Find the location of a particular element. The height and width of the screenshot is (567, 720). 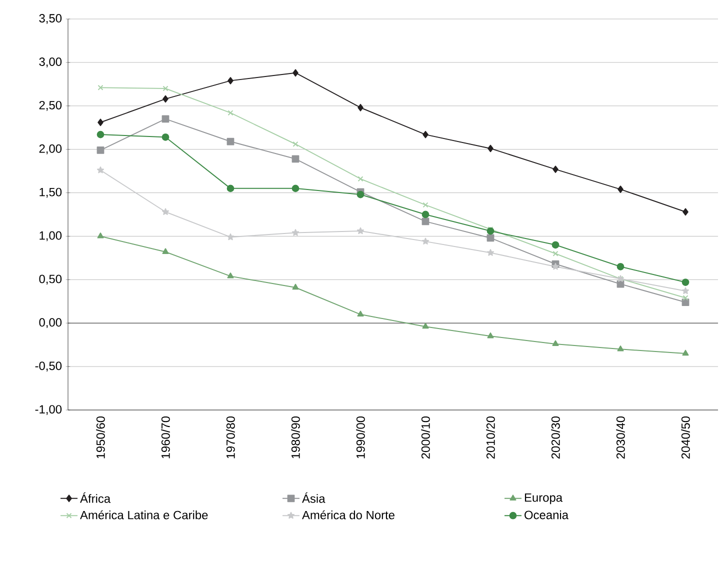

legend-label: Oceania is located at coordinates (546, 515).